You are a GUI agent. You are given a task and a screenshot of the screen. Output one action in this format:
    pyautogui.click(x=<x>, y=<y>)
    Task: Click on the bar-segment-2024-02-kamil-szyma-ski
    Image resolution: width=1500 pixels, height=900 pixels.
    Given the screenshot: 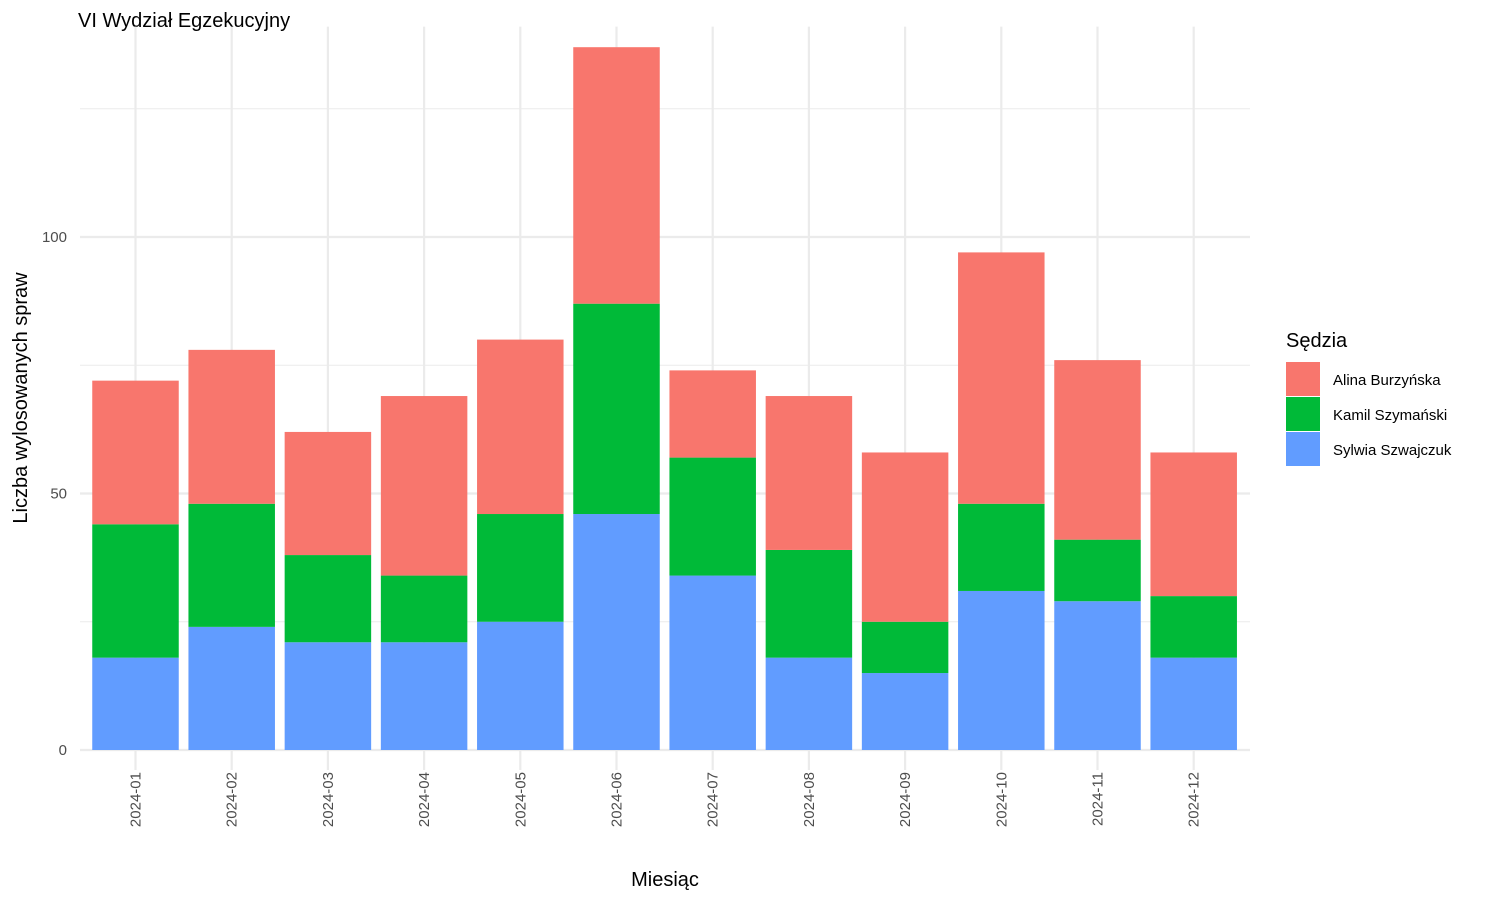 What is the action you would take?
    pyautogui.click(x=231, y=565)
    